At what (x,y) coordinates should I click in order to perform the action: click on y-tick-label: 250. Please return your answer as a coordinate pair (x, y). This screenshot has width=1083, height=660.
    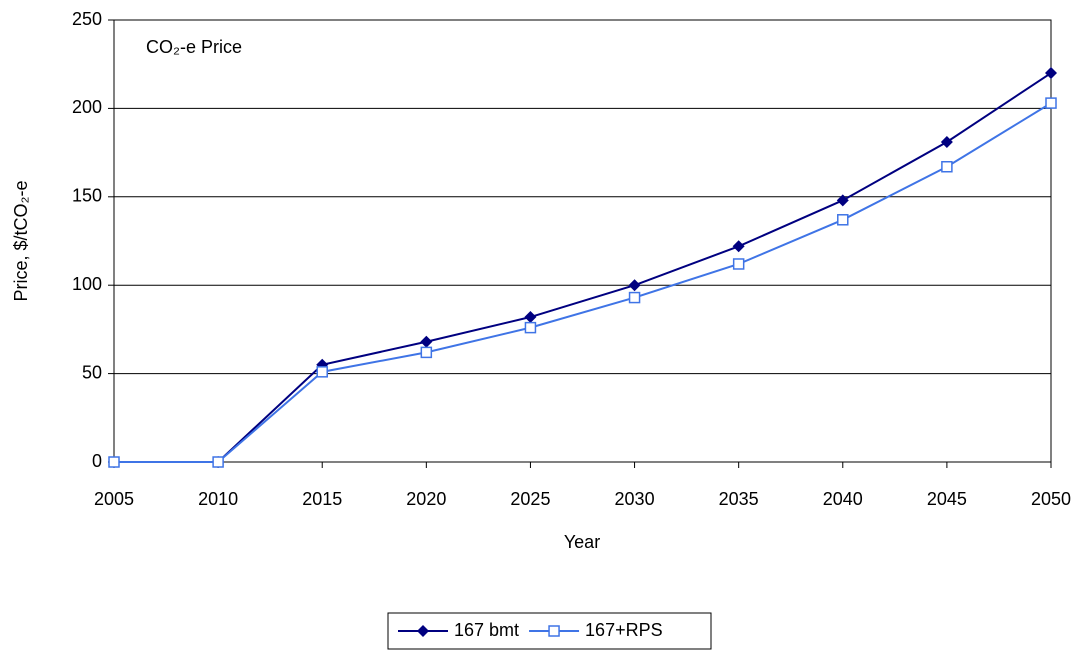
    Looking at the image, I should click on (87, 19).